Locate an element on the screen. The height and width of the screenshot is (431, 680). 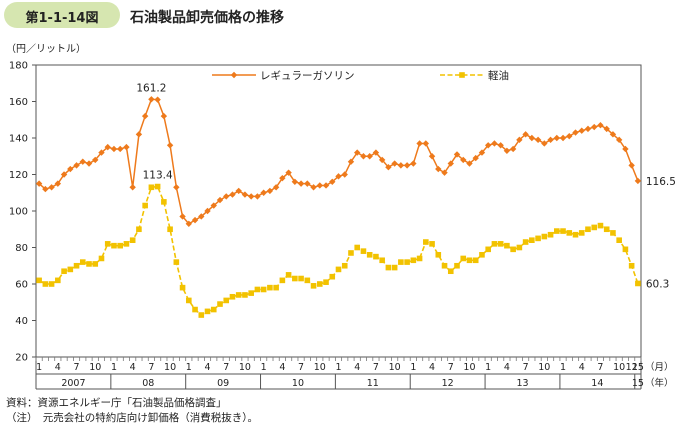
annotation-note: （注） 元売会社の特約店向け卸価格（消費税抜き）。 is located at coordinates (132, 418).